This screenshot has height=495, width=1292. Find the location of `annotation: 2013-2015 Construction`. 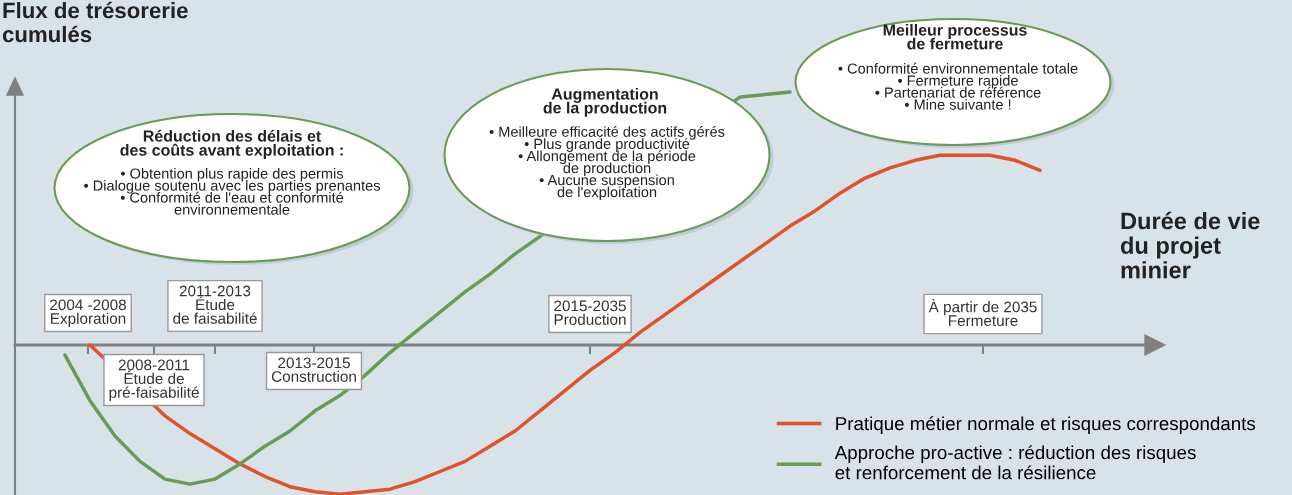

annotation: 2013-2015 Construction is located at coordinates (313, 369).